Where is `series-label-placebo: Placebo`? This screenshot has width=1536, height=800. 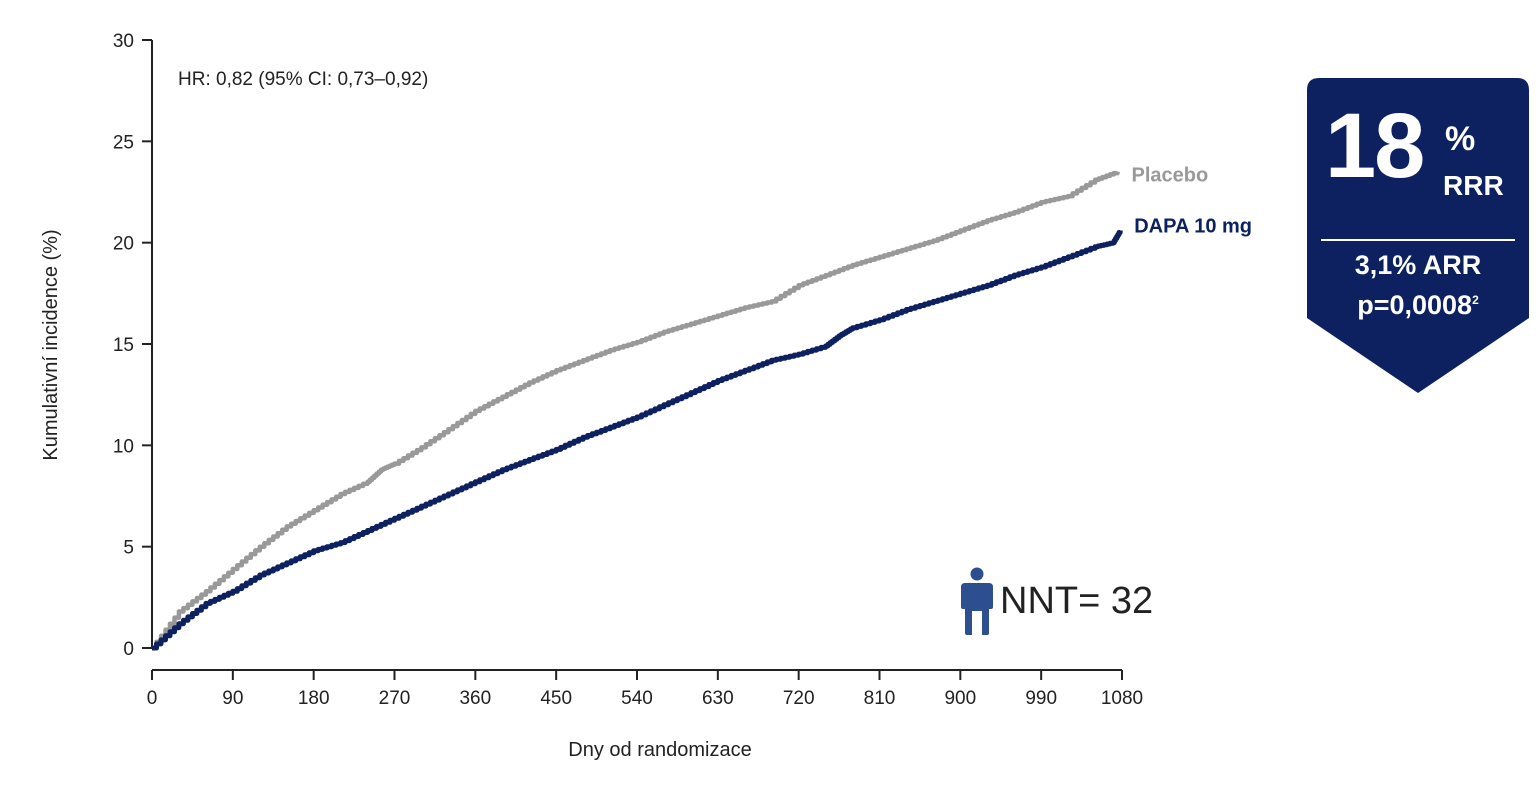 series-label-placebo: Placebo is located at coordinates (1170, 176).